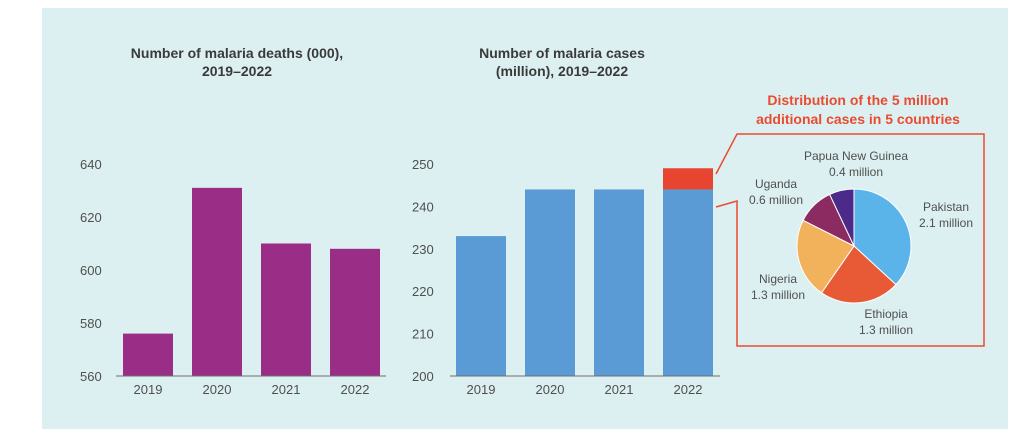 This screenshot has height=437, width=1024. I want to click on cases-chart-title-line-1: Number of malaria cases, so click(562, 53).